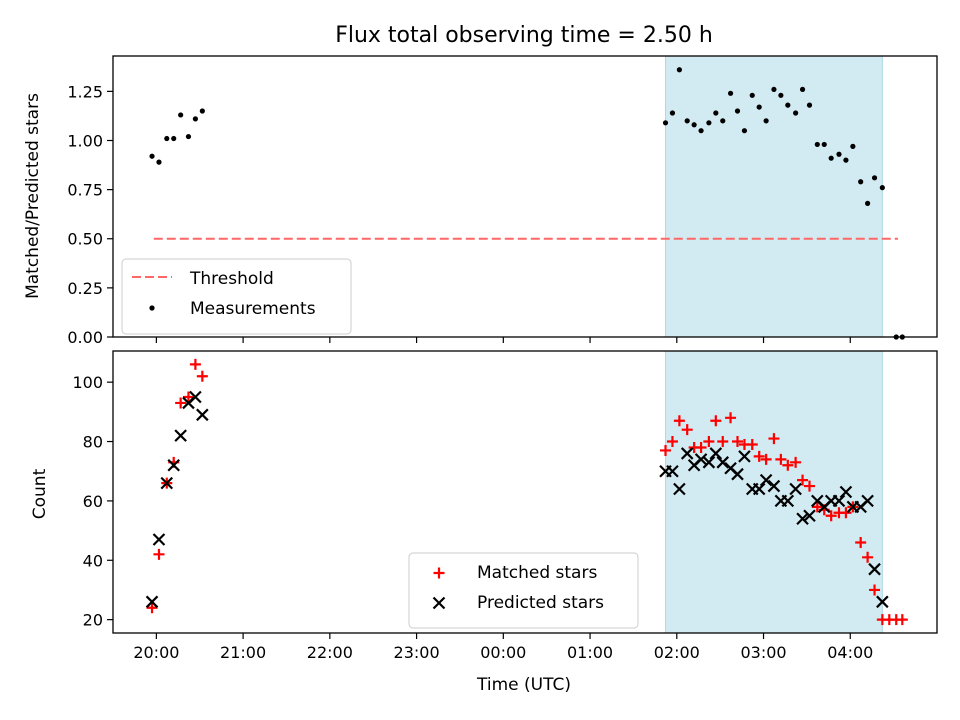 This screenshot has width=960, height=720. What do you see at coordinates (85, 288) in the screenshot?
I see `top-y-tick-label: 0.25` at bounding box center [85, 288].